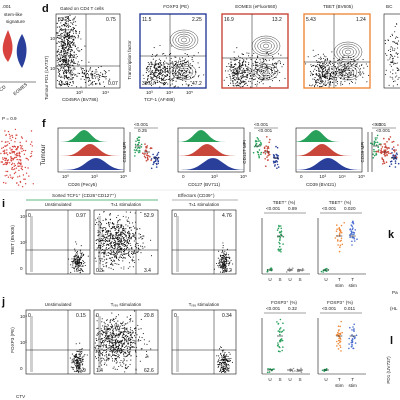 The height and width of the screenshot is (400, 400). Describe the element at coordinates (3, 151) in the screenshot. I see `left-dot` at that location.